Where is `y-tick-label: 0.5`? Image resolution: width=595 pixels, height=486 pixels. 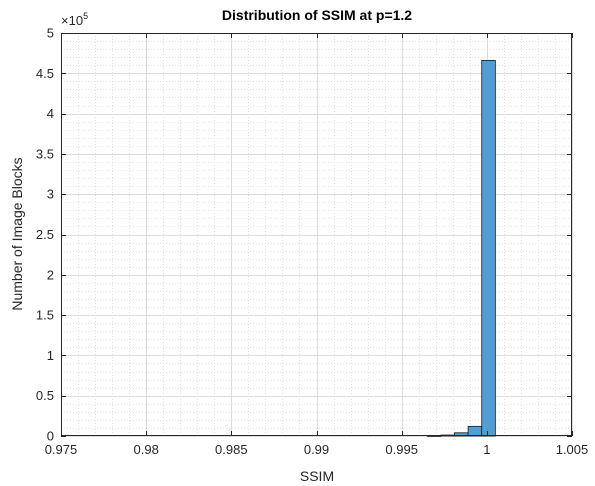
y-tick-label: 0.5 is located at coordinates (45, 395).